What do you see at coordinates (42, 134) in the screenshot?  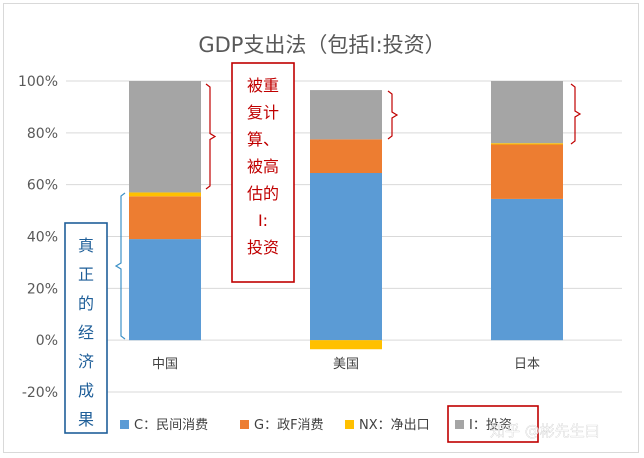 I see `y-tick-label: 80%` at bounding box center [42, 134].